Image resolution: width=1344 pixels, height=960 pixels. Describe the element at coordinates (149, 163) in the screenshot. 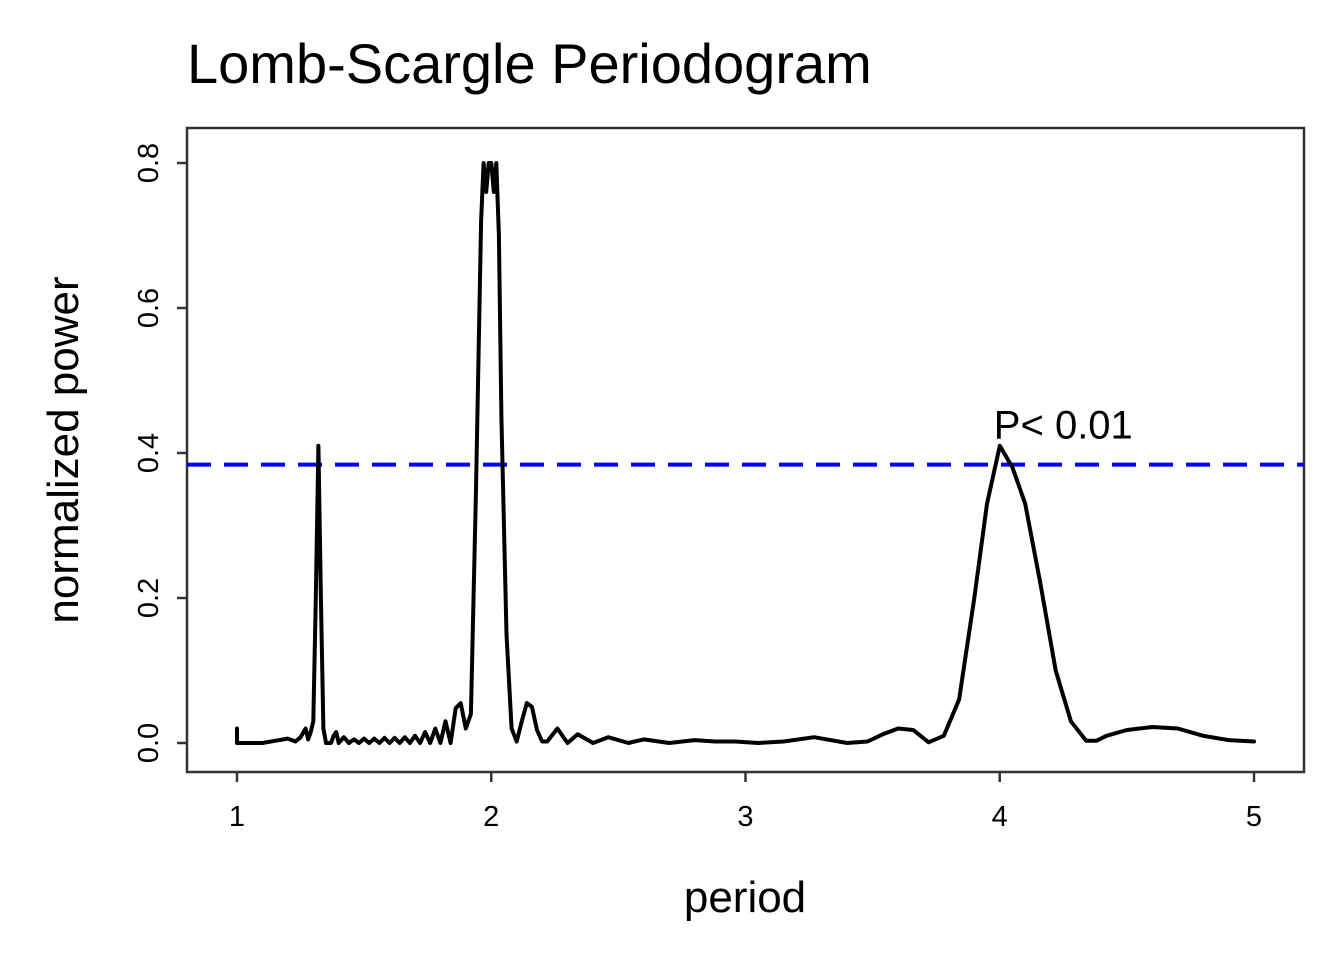

I see `y-tick-label: 0.8` at that location.